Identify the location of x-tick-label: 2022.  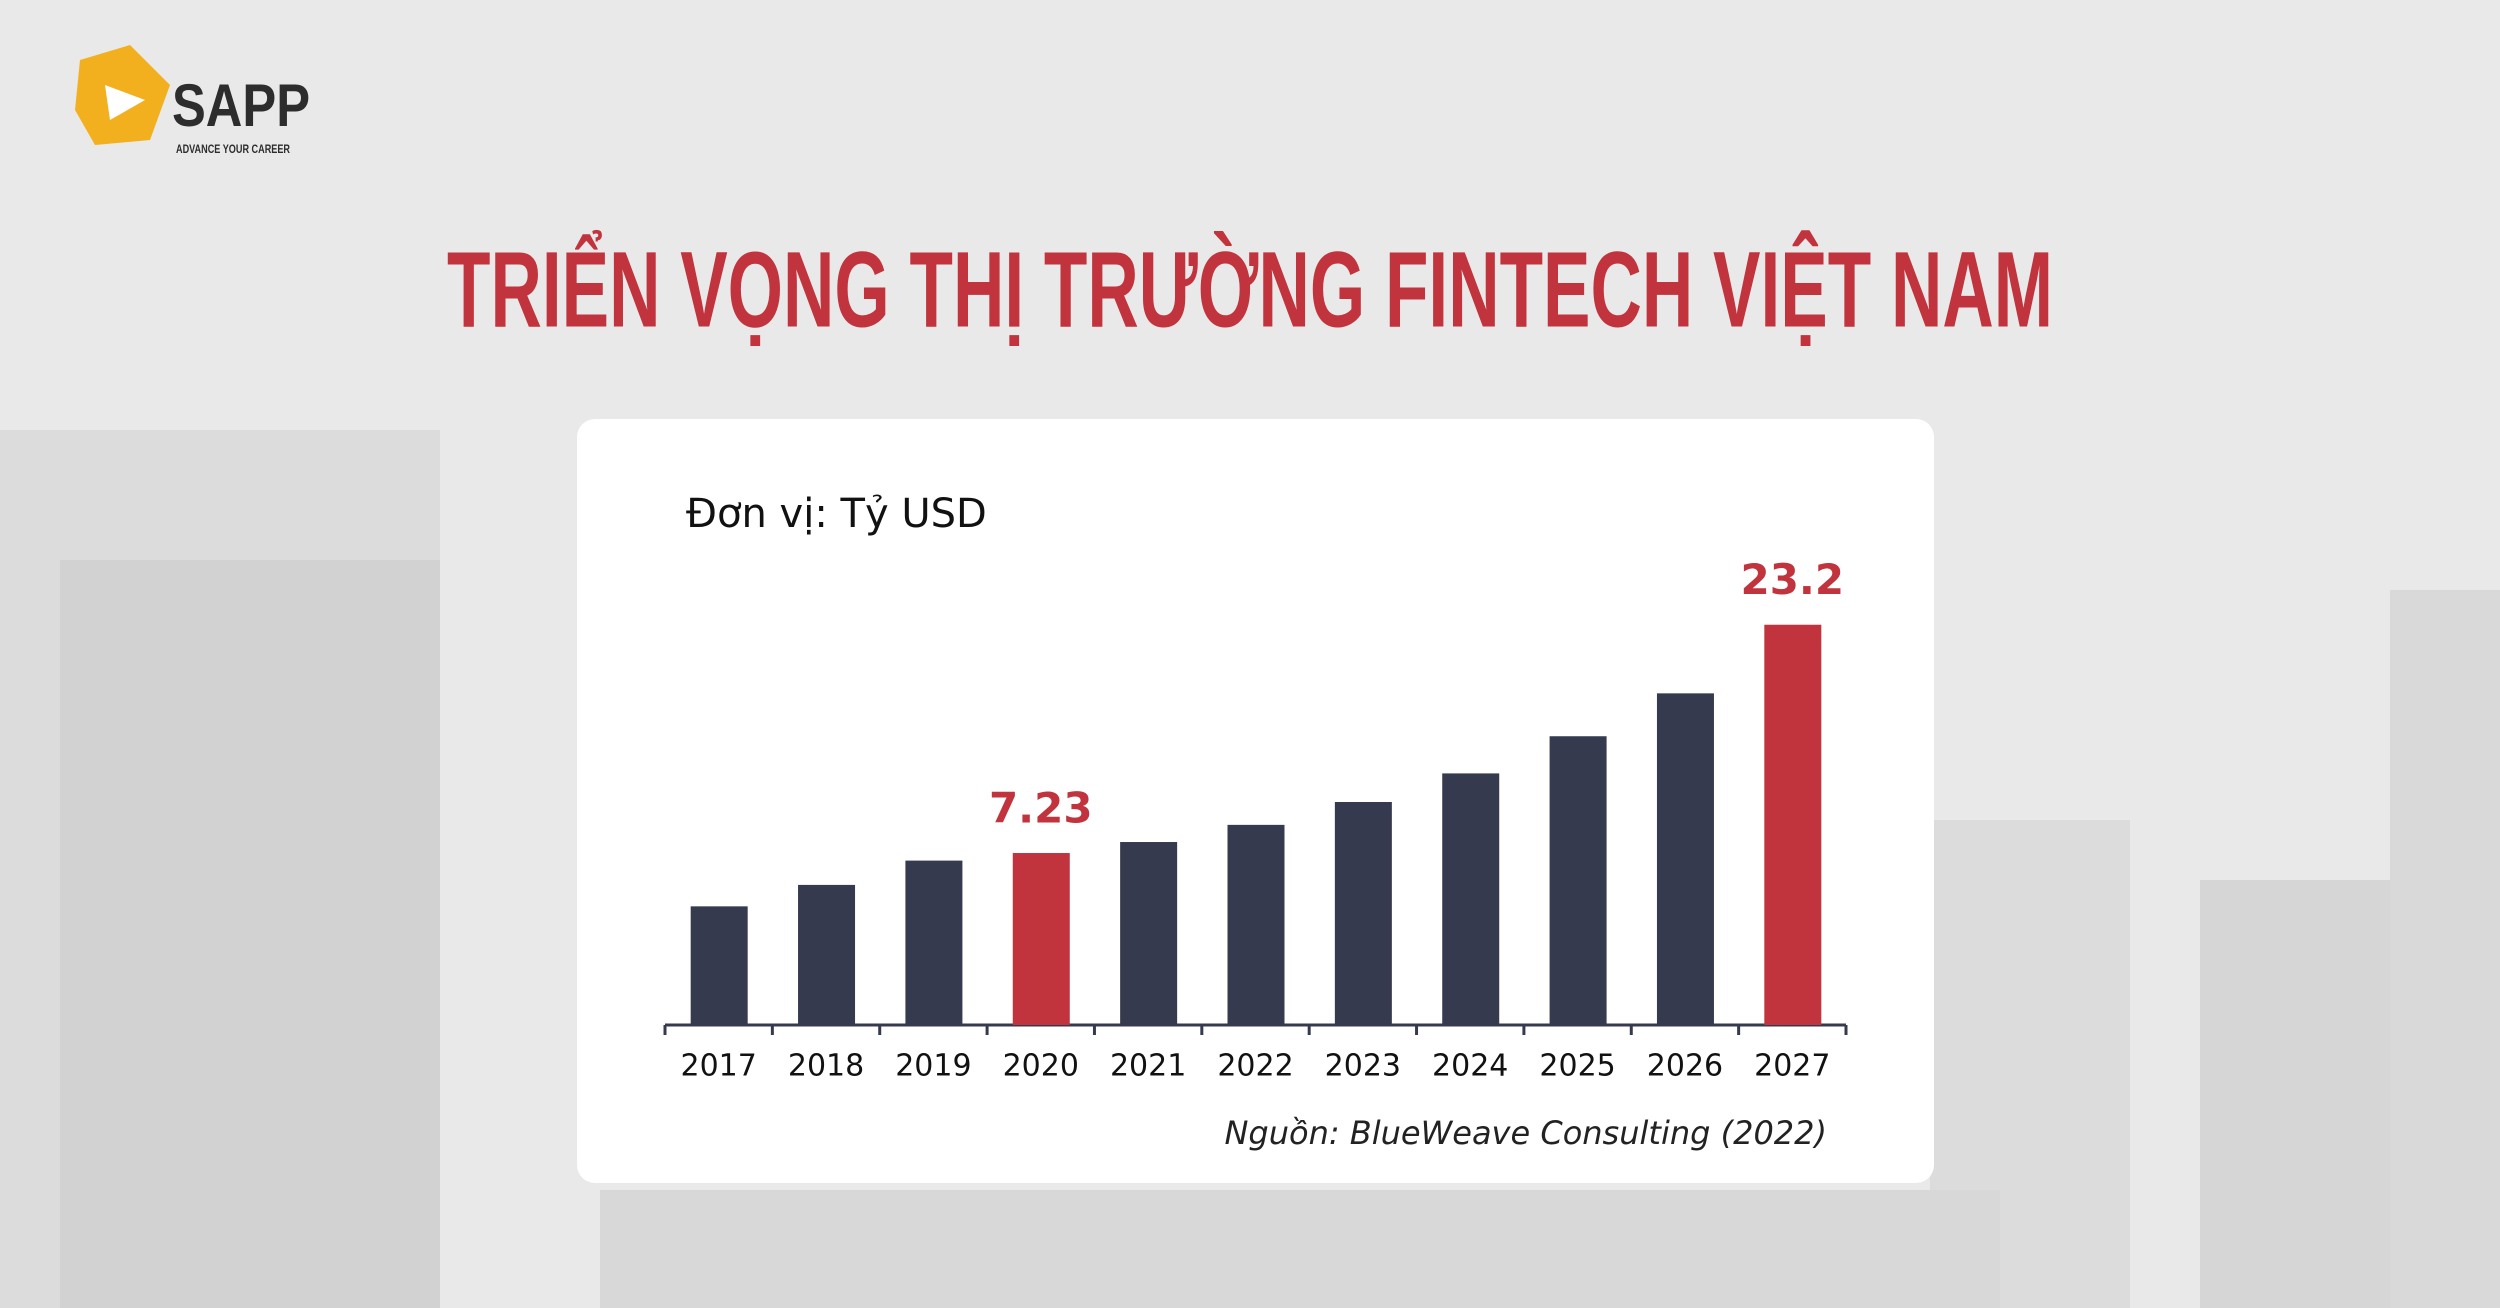
(1255, 1066).